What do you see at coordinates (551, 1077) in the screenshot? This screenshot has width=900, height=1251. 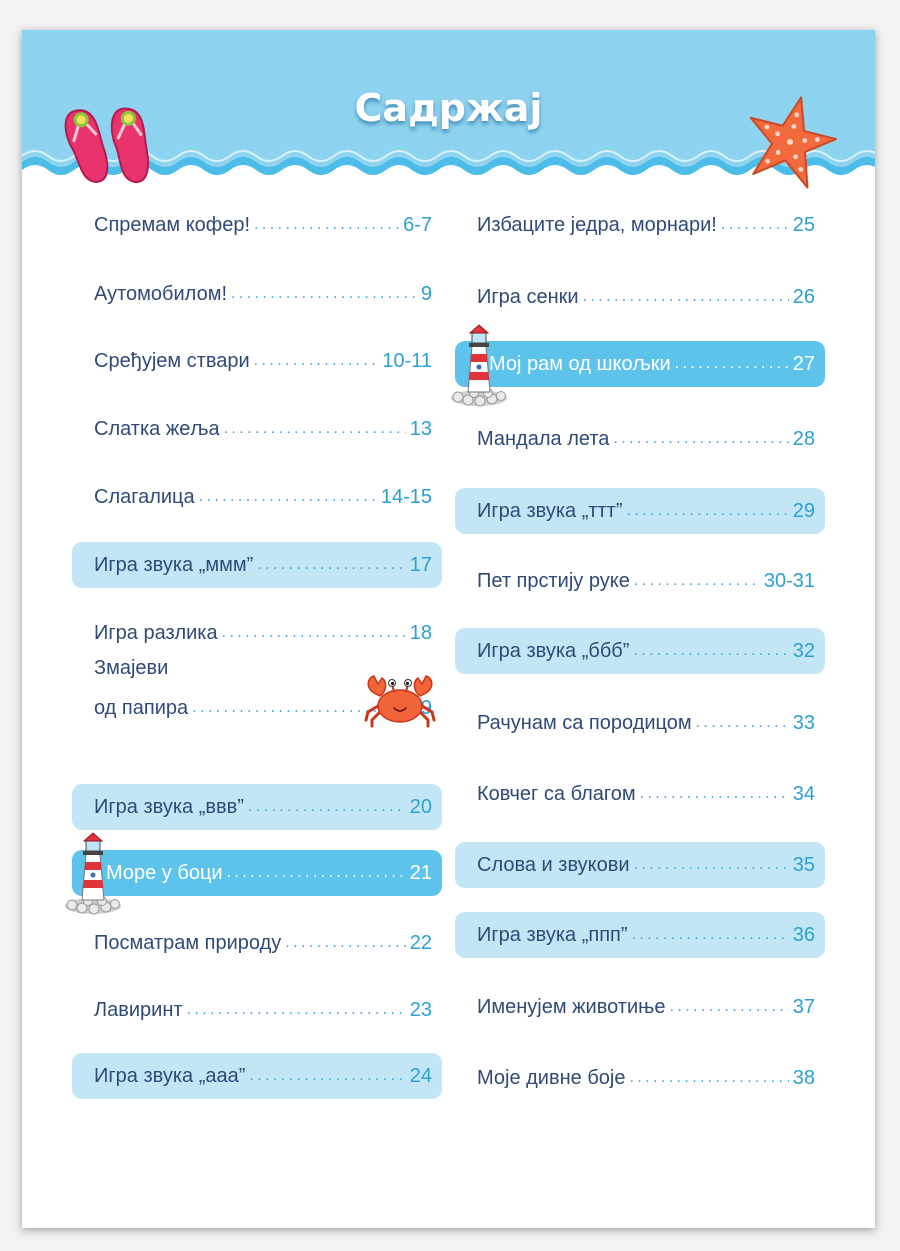 I see `entry-title: Моје дивне боје` at bounding box center [551, 1077].